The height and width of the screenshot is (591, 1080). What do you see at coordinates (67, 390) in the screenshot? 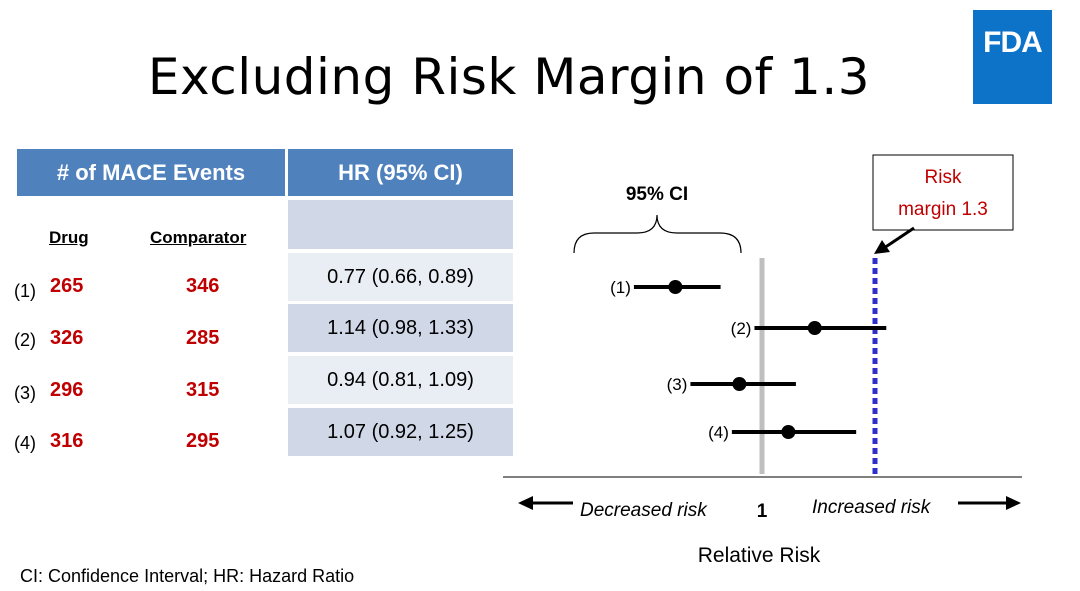
I see `drug-events: 296` at bounding box center [67, 390].